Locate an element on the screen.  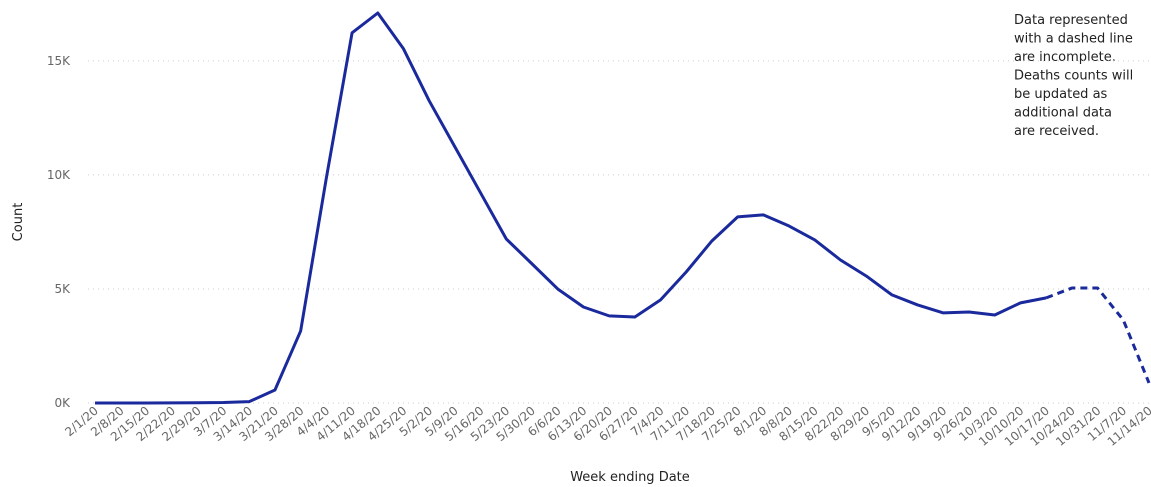
y-tick-label: 15K is located at coordinates (59, 61).